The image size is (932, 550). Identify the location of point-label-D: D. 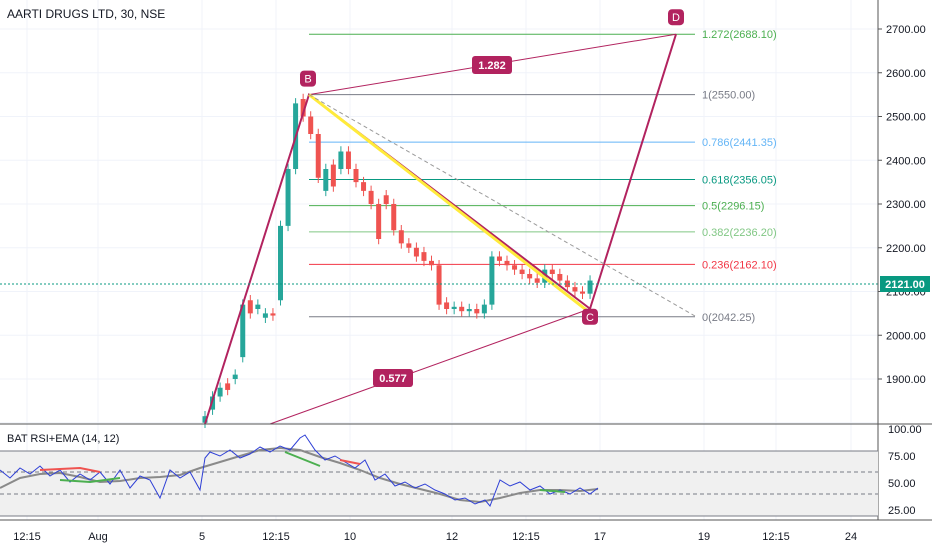
(676, 18).